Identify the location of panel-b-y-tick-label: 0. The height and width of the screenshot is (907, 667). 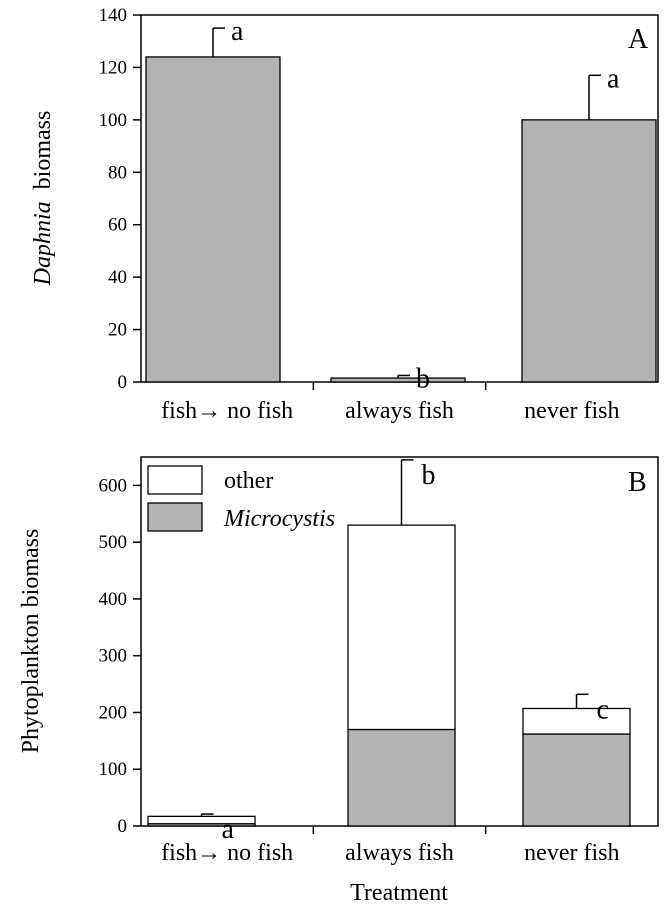
(123, 826).